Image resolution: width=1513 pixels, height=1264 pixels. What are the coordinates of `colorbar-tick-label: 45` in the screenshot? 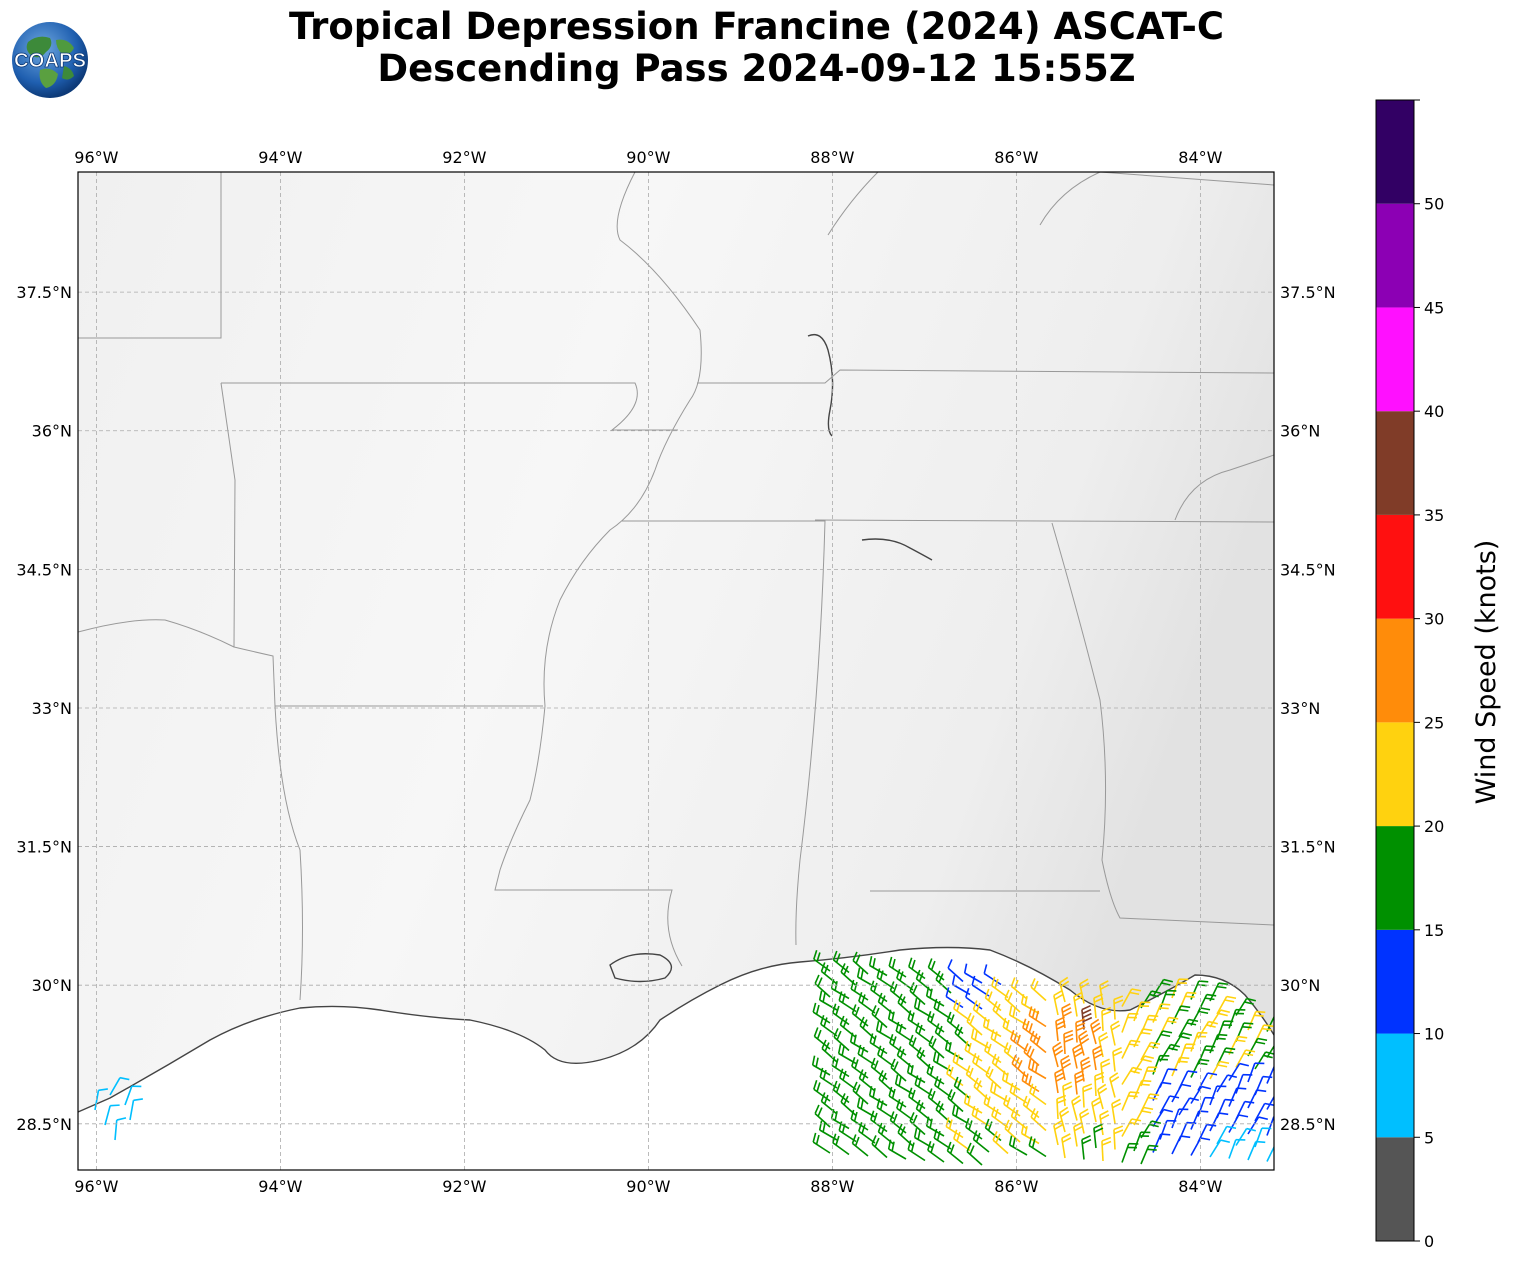 It's located at (1434, 307).